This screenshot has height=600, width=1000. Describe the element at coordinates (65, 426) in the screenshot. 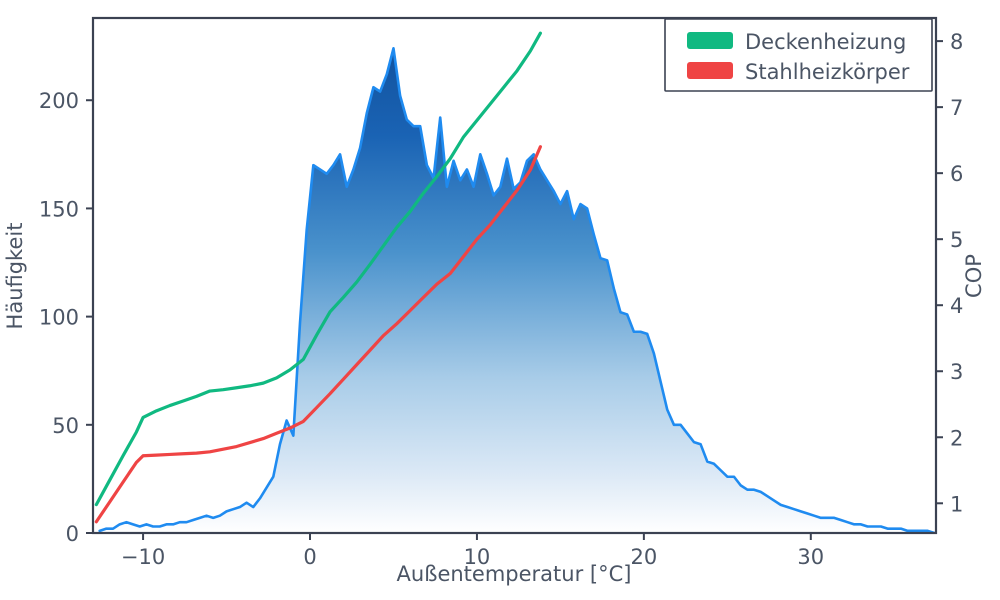

I see `y-tick-label: 50` at that location.